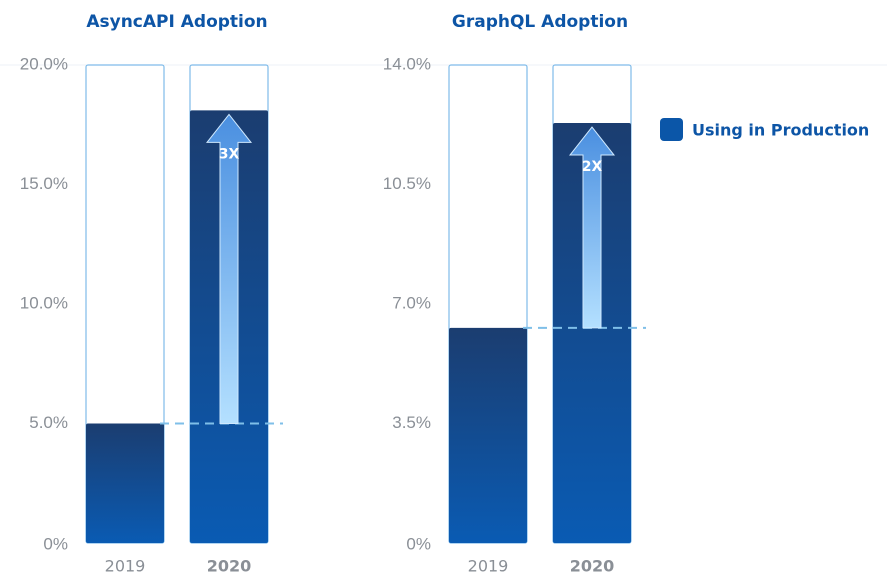 The image size is (887, 578). I want to click on y-tick-label: 14.0%, so click(407, 63).